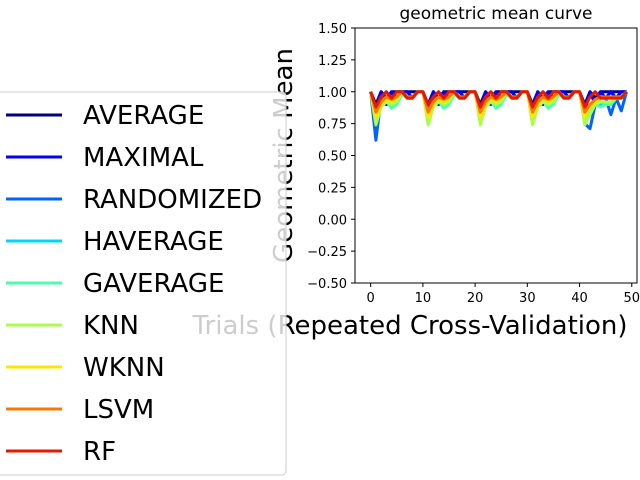 Image resolution: width=640 pixels, height=480 pixels. I want to click on y-tick-label: −0.50, so click(327, 284).